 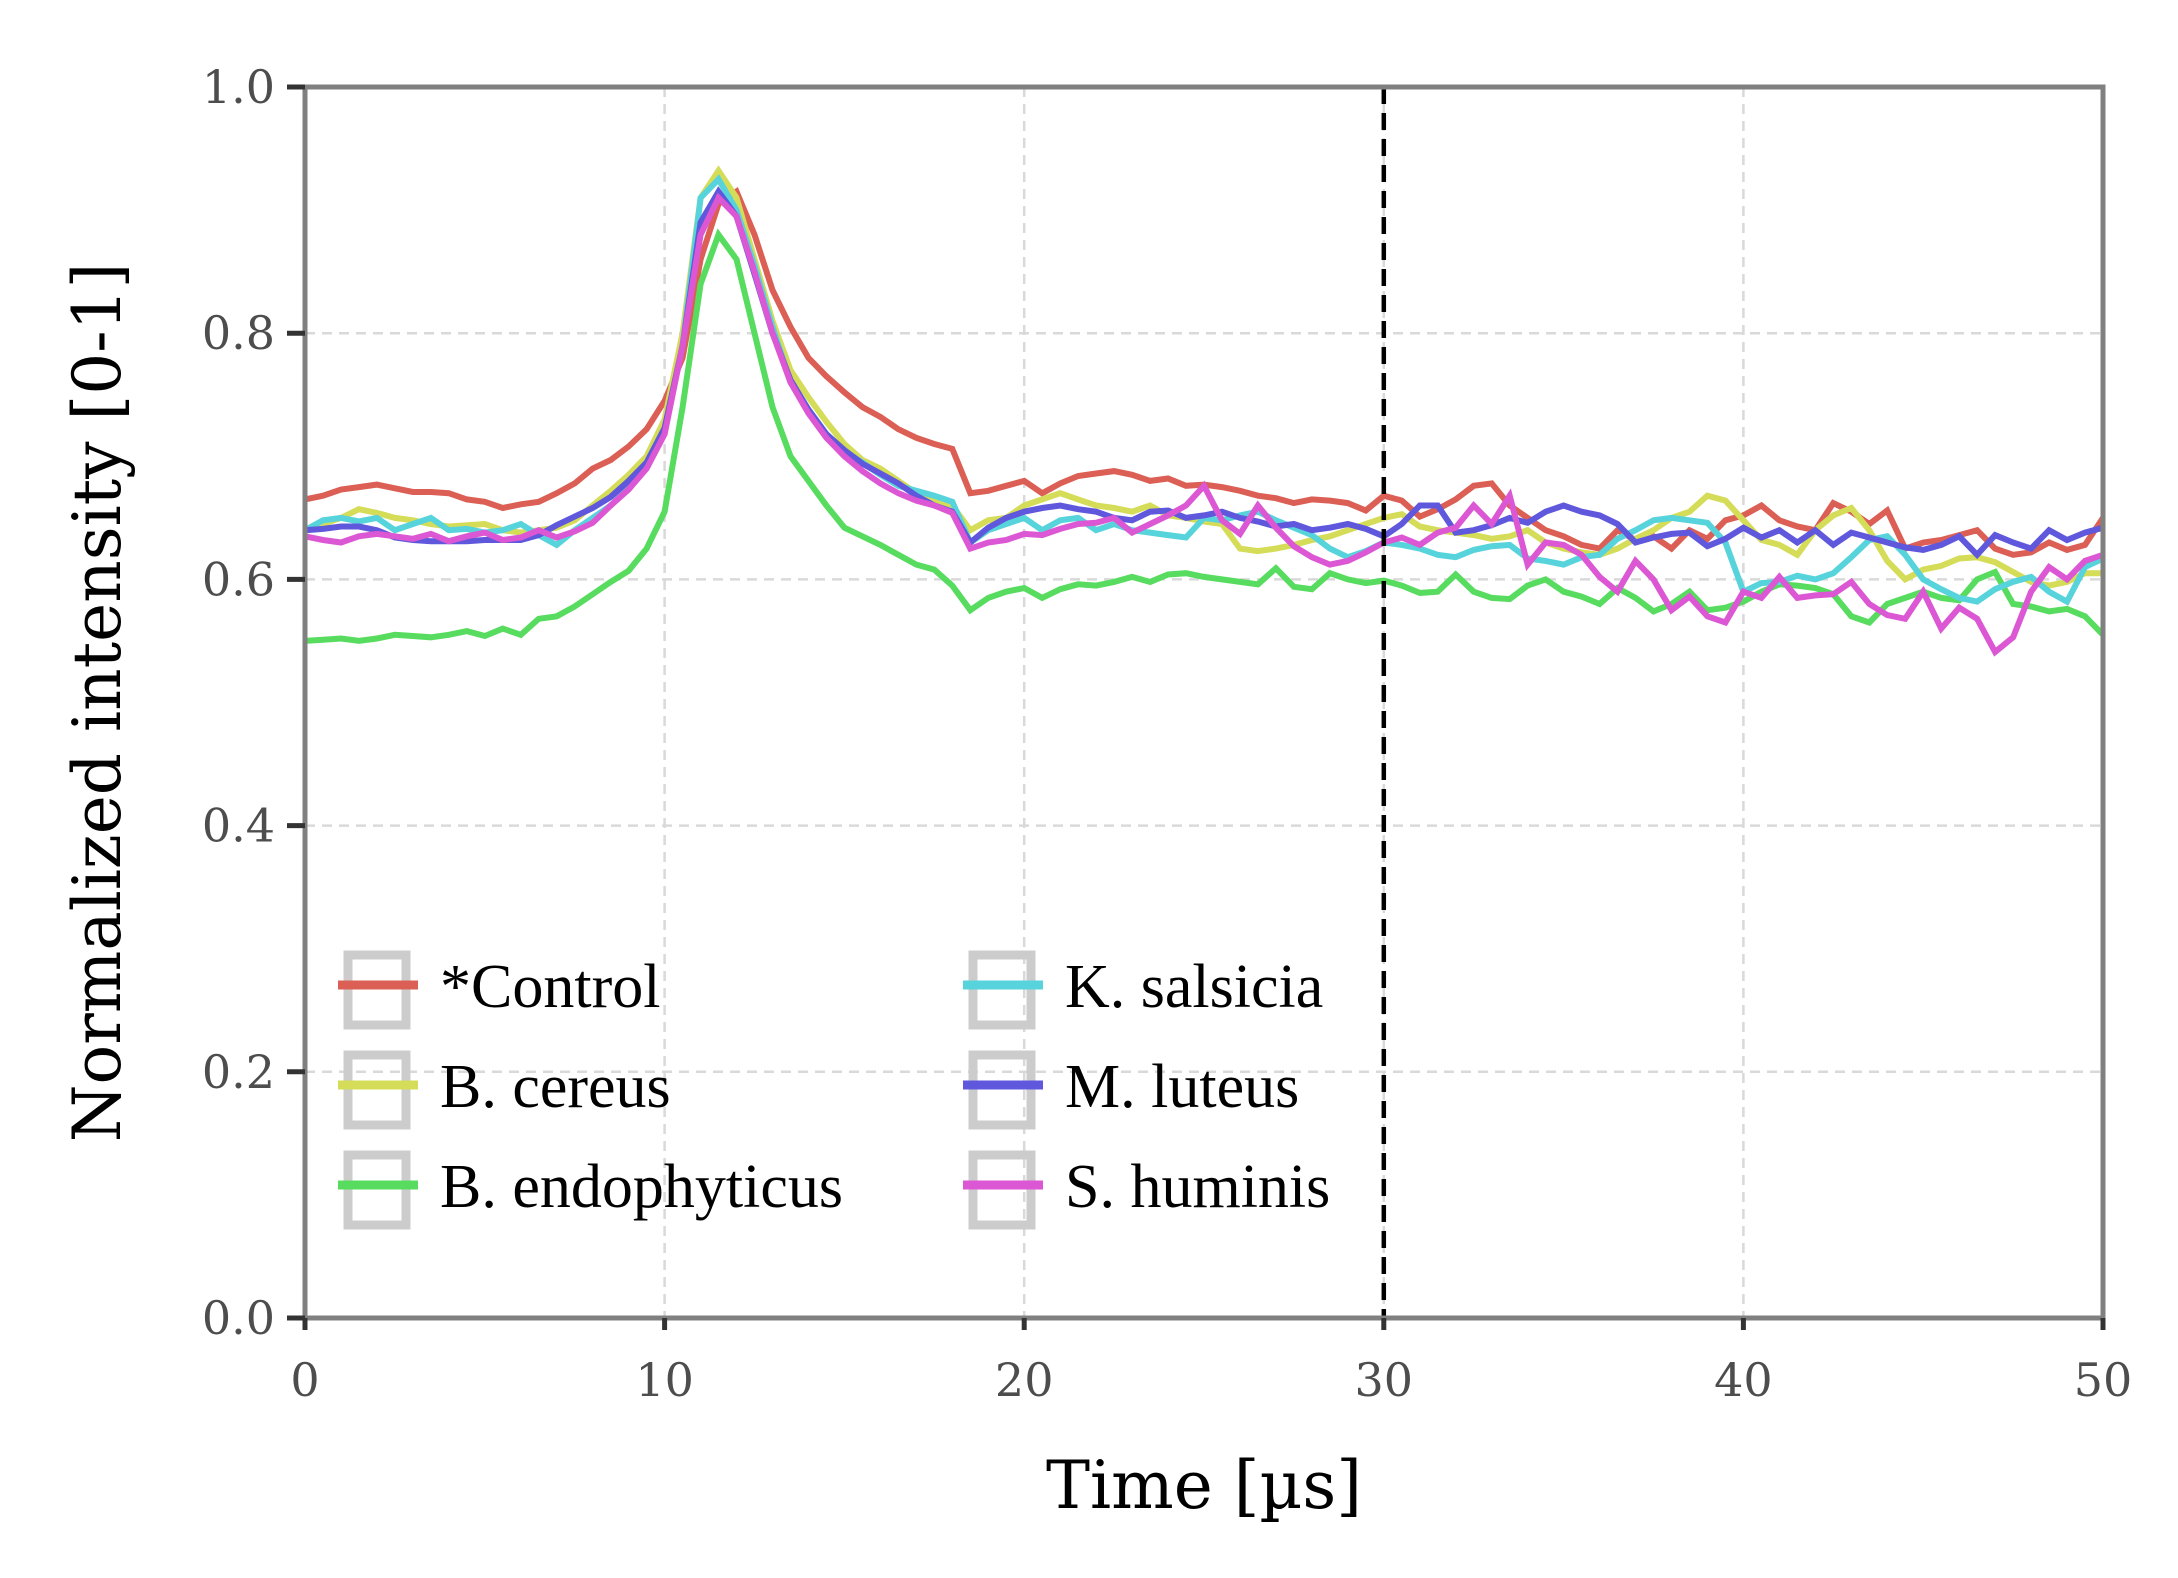 I want to click on legend-label: B. endophyticus, so click(x=641, y=1187).